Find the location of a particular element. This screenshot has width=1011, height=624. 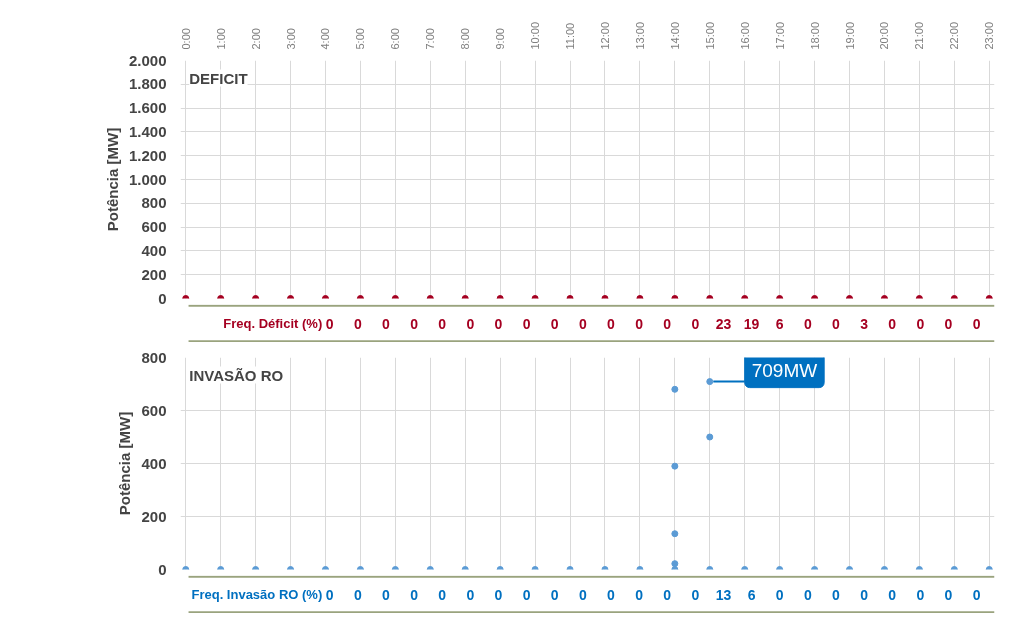

data-label: 3 is located at coordinates (864, 323).